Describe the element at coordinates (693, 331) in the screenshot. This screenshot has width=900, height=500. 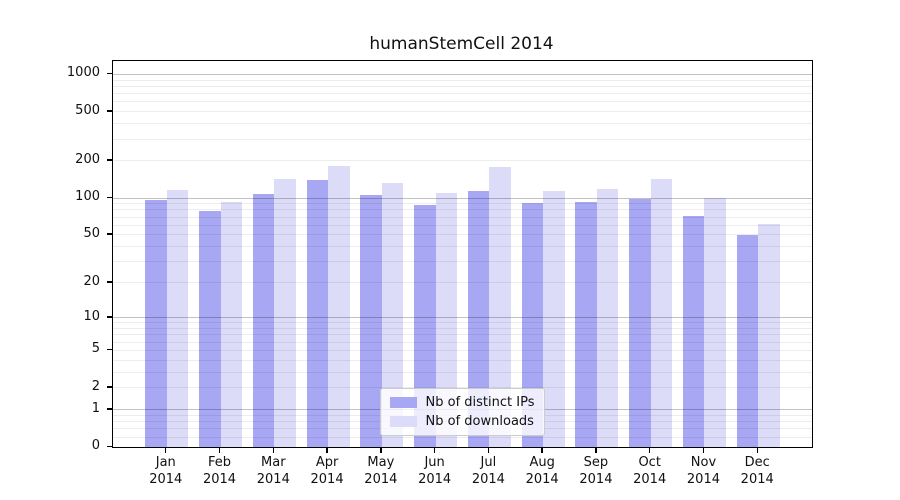
I see `bar-distinct-ips-nov` at that location.